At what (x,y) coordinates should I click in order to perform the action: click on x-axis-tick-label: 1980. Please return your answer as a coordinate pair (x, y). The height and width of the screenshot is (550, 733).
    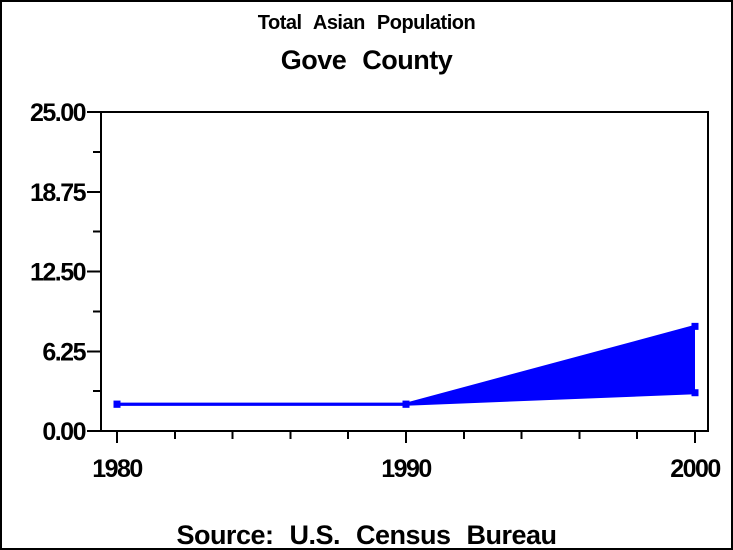
    Looking at the image, I should click on (117, 469).